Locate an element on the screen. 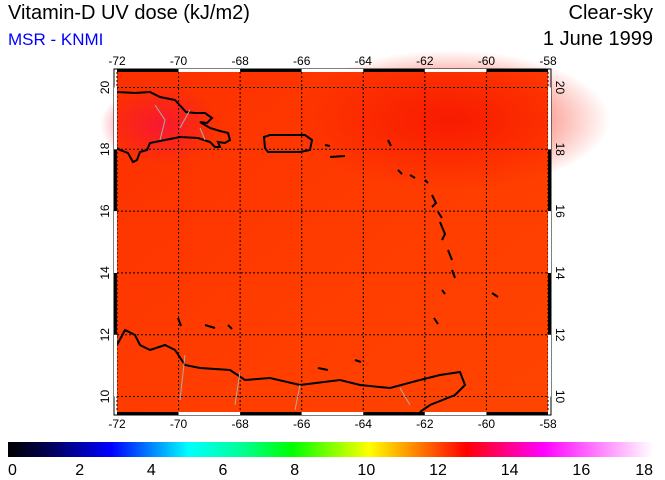 This screenshot has width=665, height=480. colorbar-label: 12 is located at coordinates (438, 470).